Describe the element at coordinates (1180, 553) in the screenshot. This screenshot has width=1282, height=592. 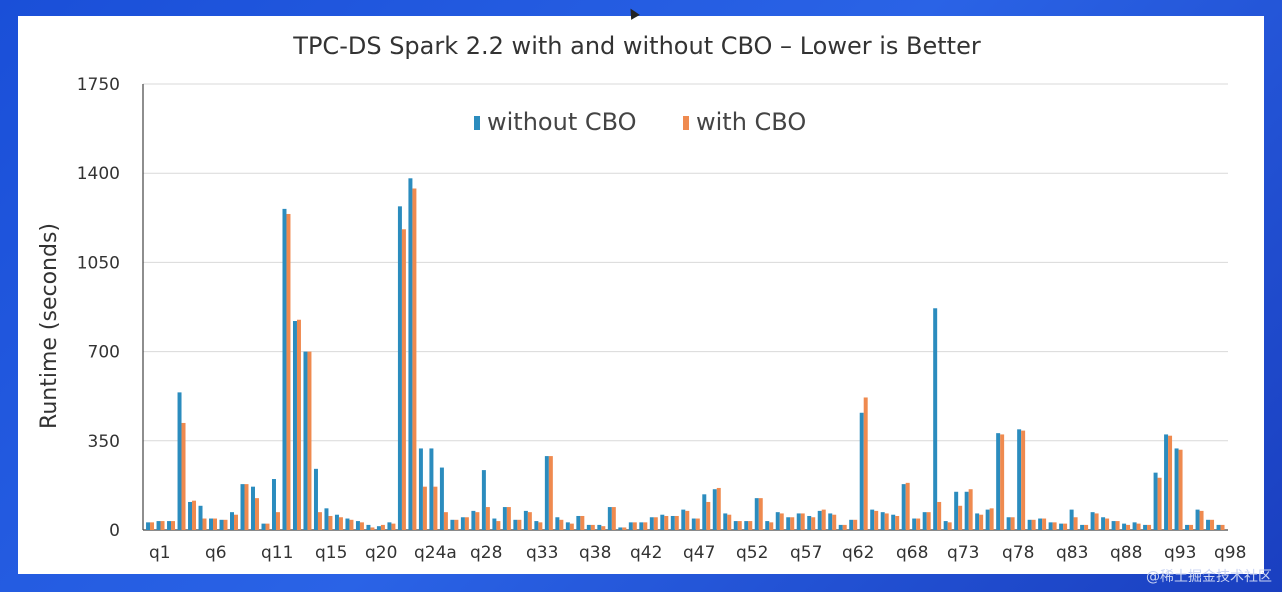
I see `x-tick-label: q93` at that location.